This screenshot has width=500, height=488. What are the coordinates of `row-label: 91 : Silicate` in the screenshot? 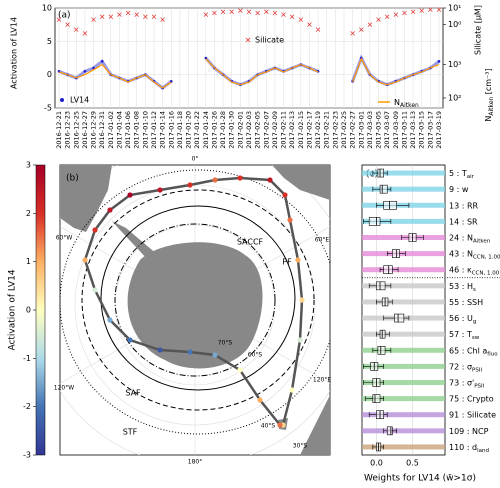 It's located at (472, 414).